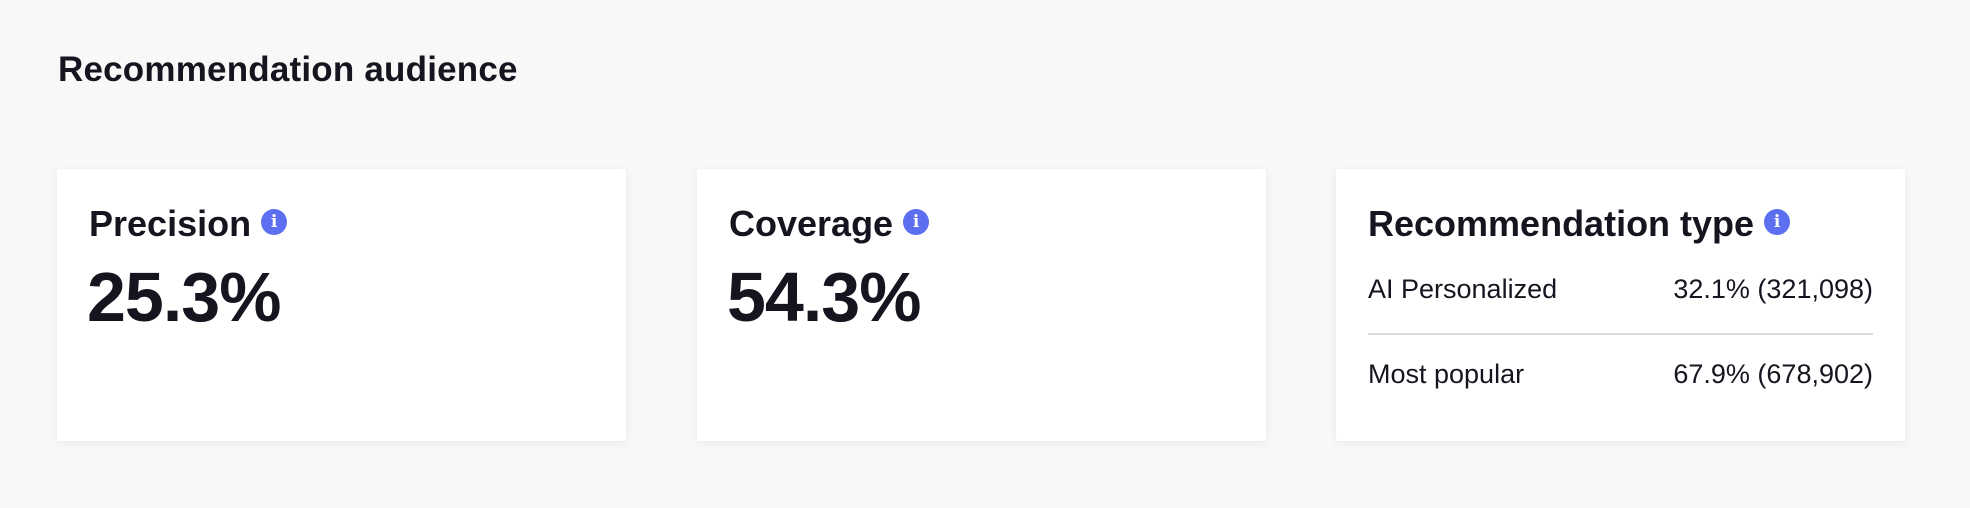 The image size is (1970, 508). What do you see at coordinates (170, 223) in the screenshot?
I see `precision-title: Precision` at bounding box center [170, 223].